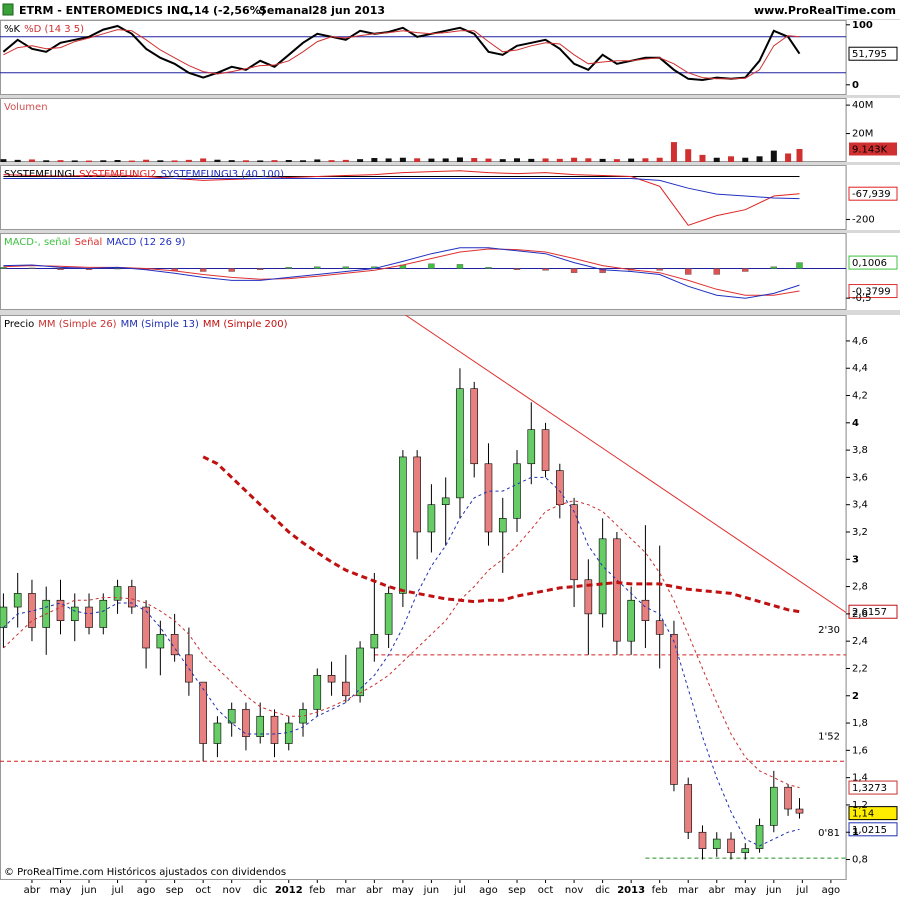 This screenshot has width=900, height=900. What do you see at coordinates (870, 149) in the screenshot?
I see `value-label: 9.143K` at bounding box center [870, 149].